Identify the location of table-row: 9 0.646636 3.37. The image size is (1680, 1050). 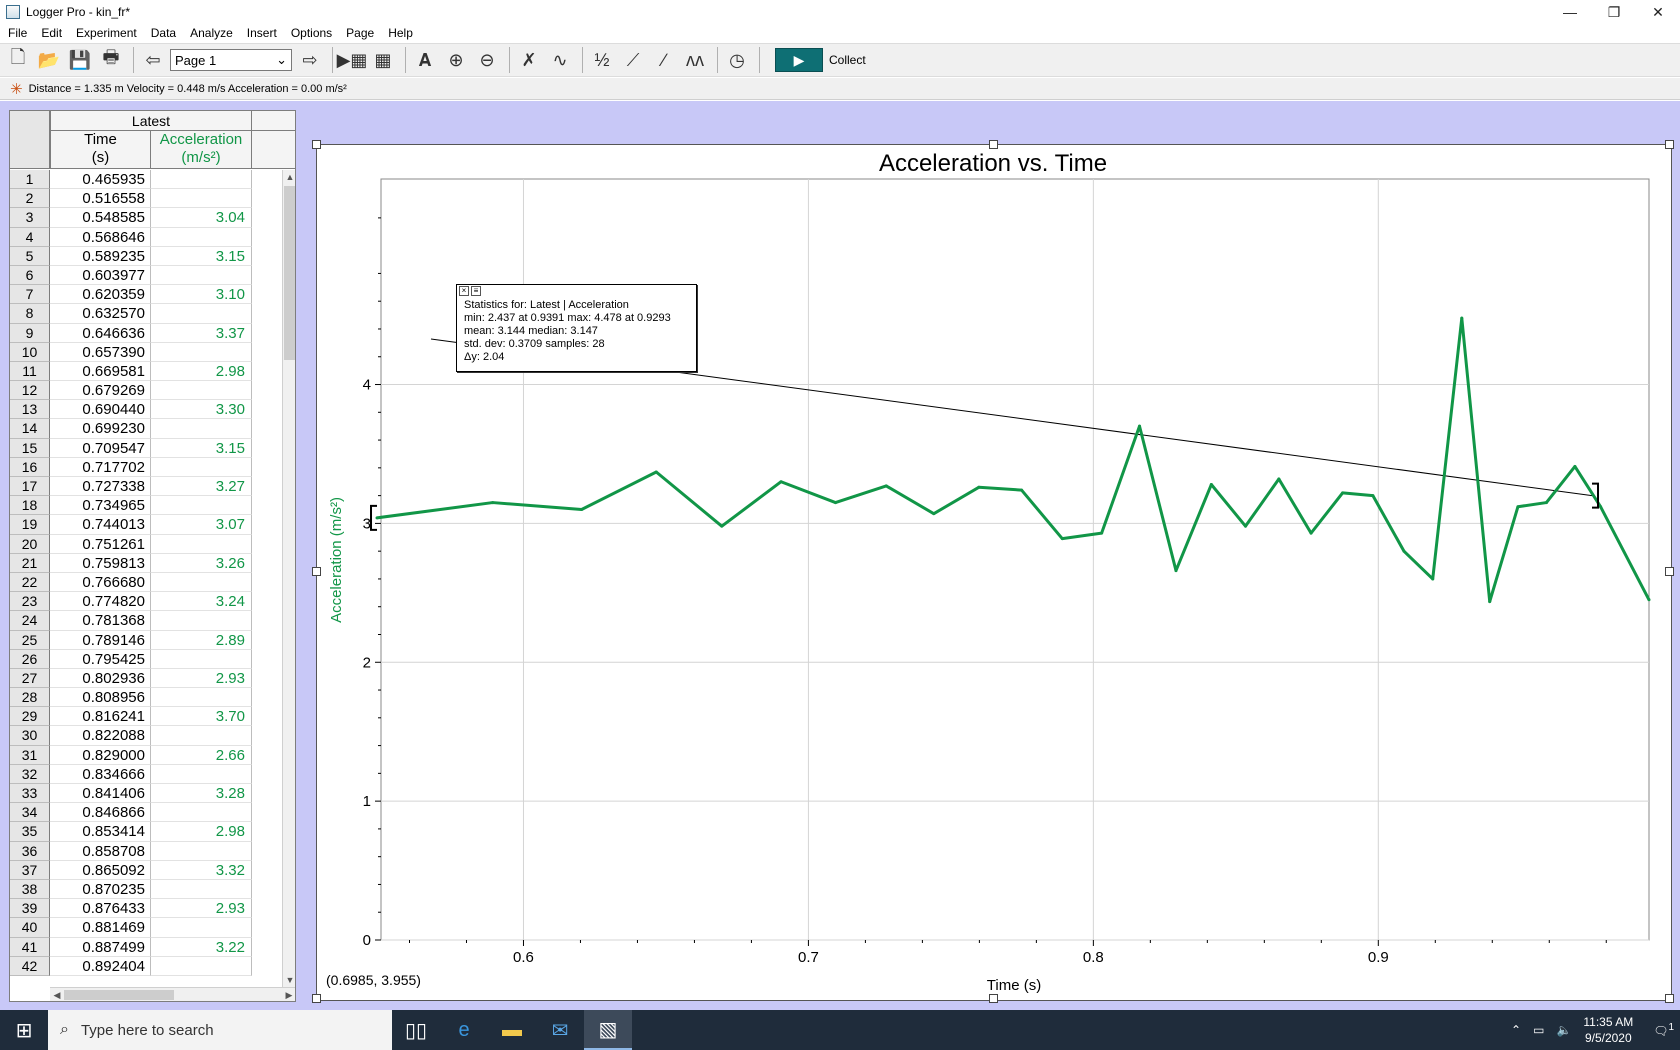
(146, 333).